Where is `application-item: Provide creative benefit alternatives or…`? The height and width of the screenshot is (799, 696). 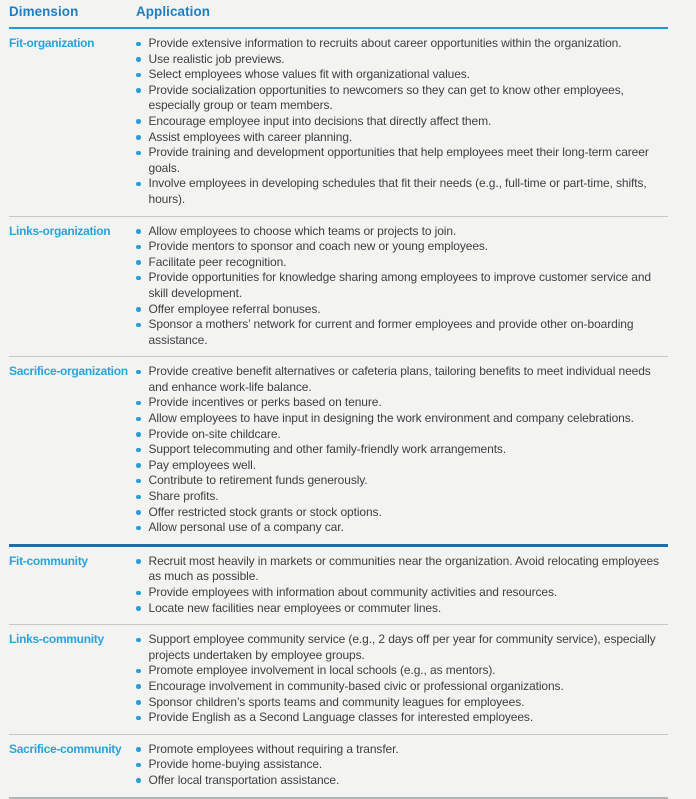
application-item: Provide creative benefit alternatives or… is located at coordinates (402, 379).